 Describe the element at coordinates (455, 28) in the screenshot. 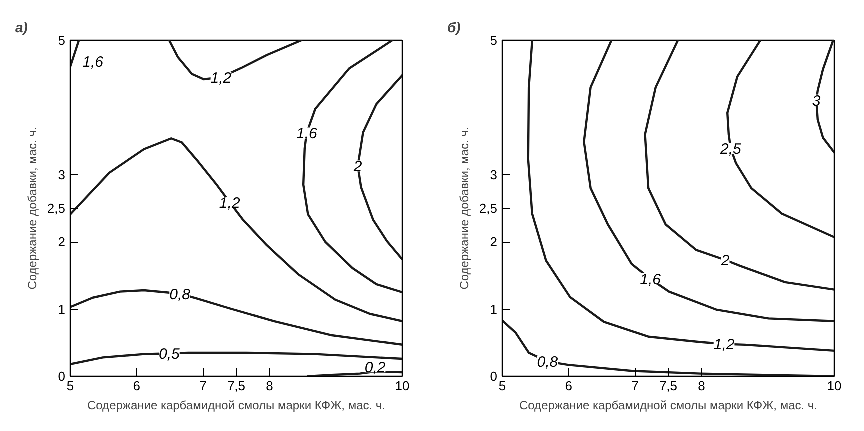

I see `chart-title: б)` at that location.